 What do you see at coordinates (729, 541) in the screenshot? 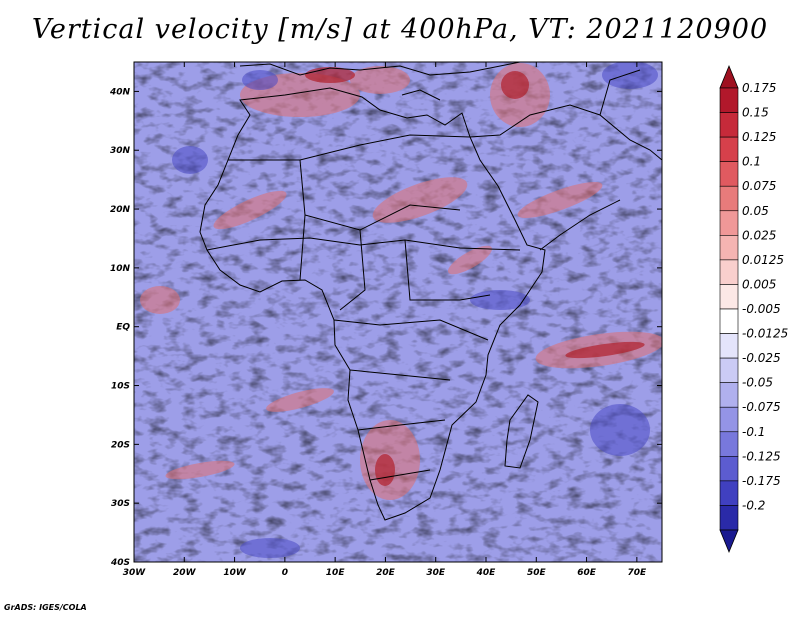
I see `colorbar-bottom-arrow` at bounding box center [729, 541].